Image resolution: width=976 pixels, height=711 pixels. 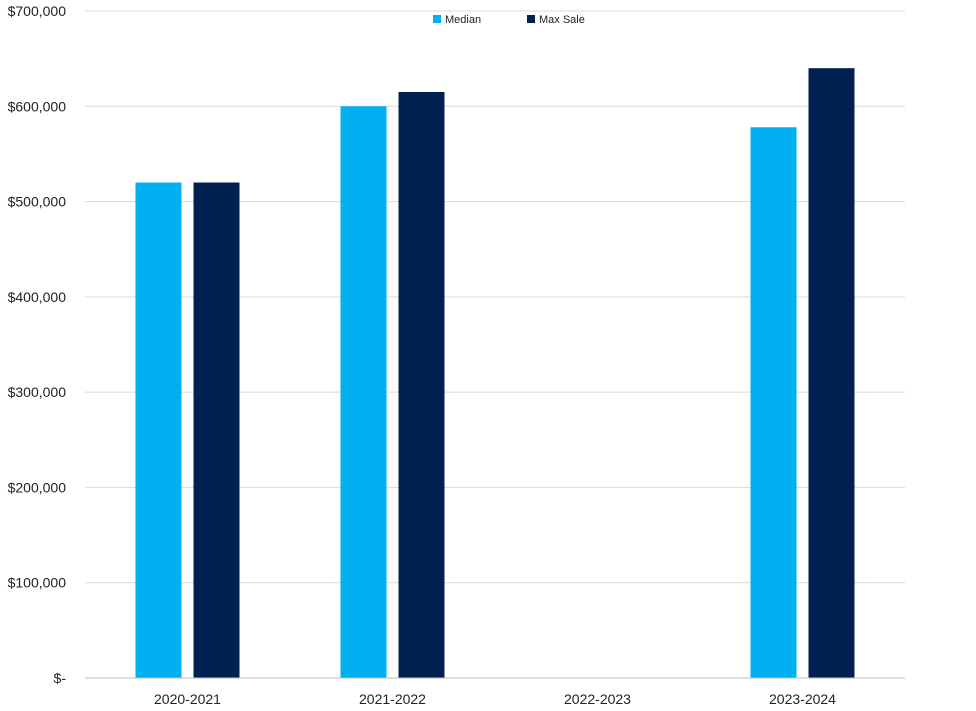 I want to click on bar-max-sale-2020-2021, so click(x=216, y=430).